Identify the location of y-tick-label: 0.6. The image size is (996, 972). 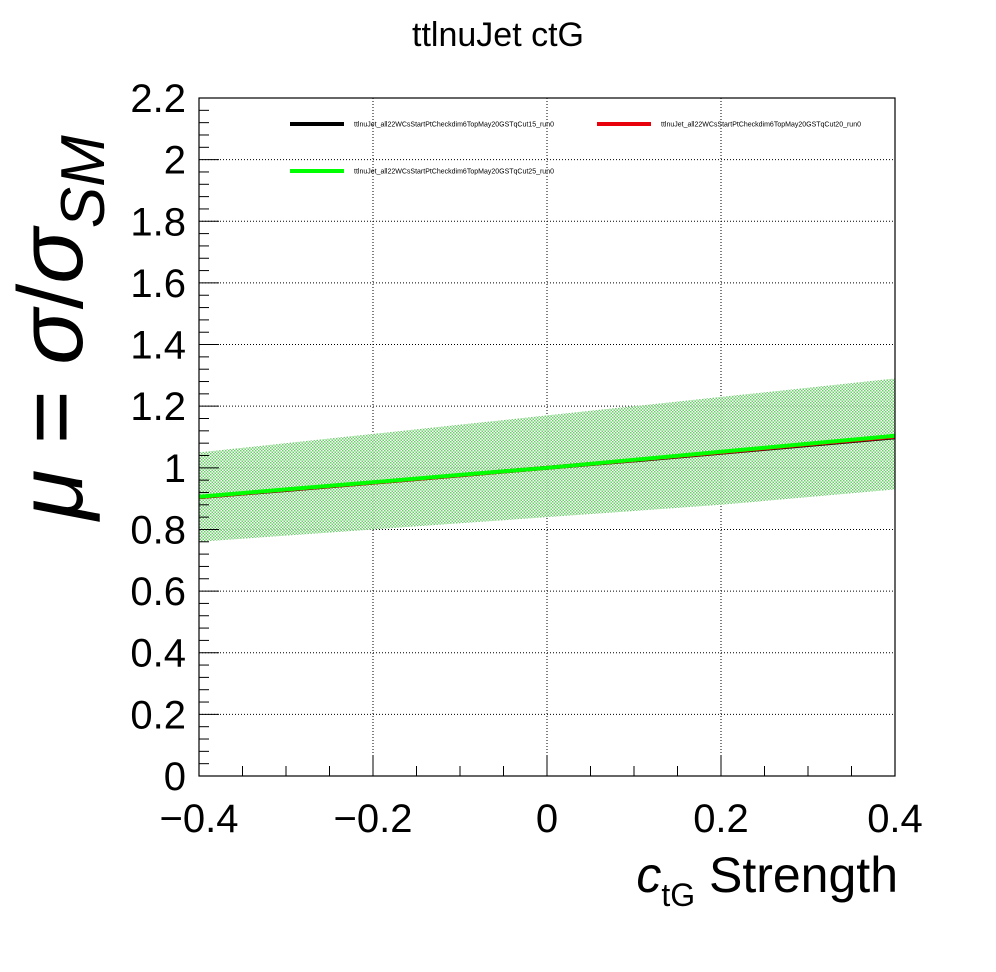
(158, 592).